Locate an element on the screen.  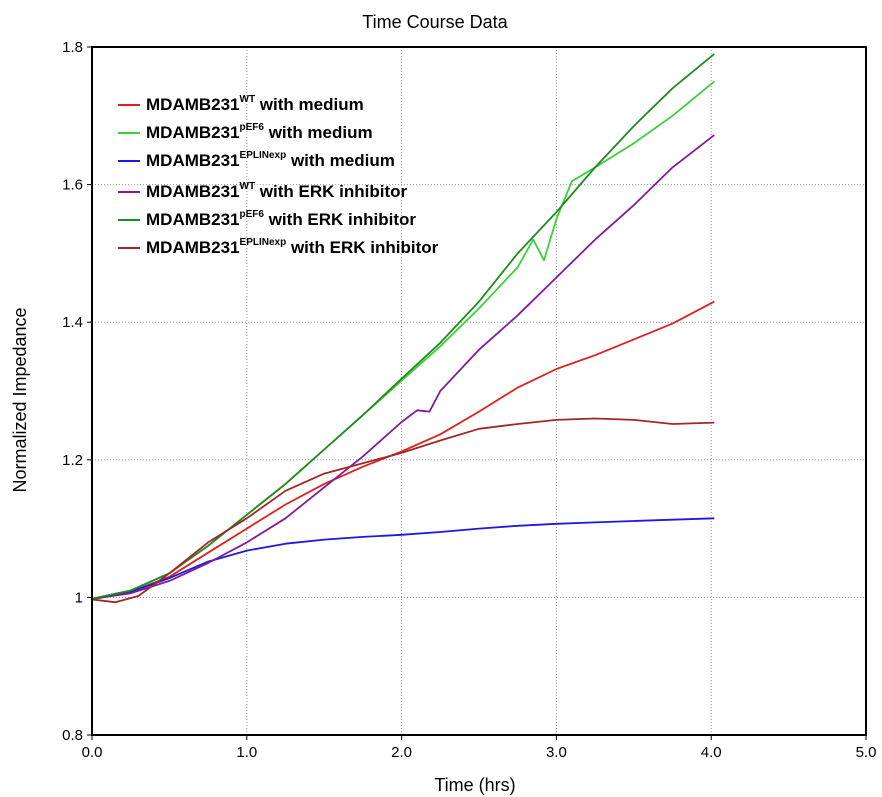
x-tick-label: 1.0 is located at coordinates (246, 752).